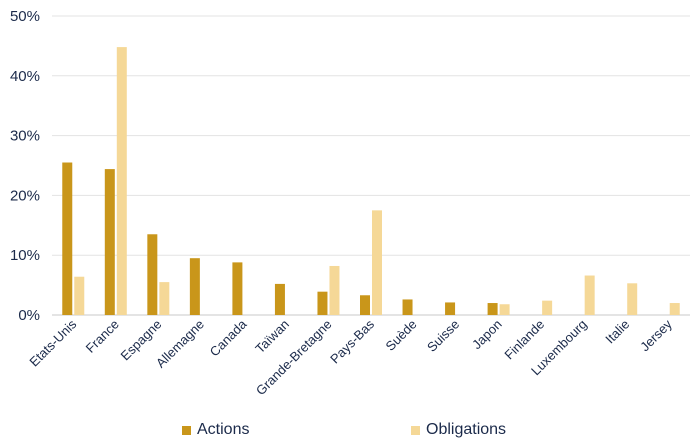  I want to click on y-tick-label: 0%, so click(29, 315).